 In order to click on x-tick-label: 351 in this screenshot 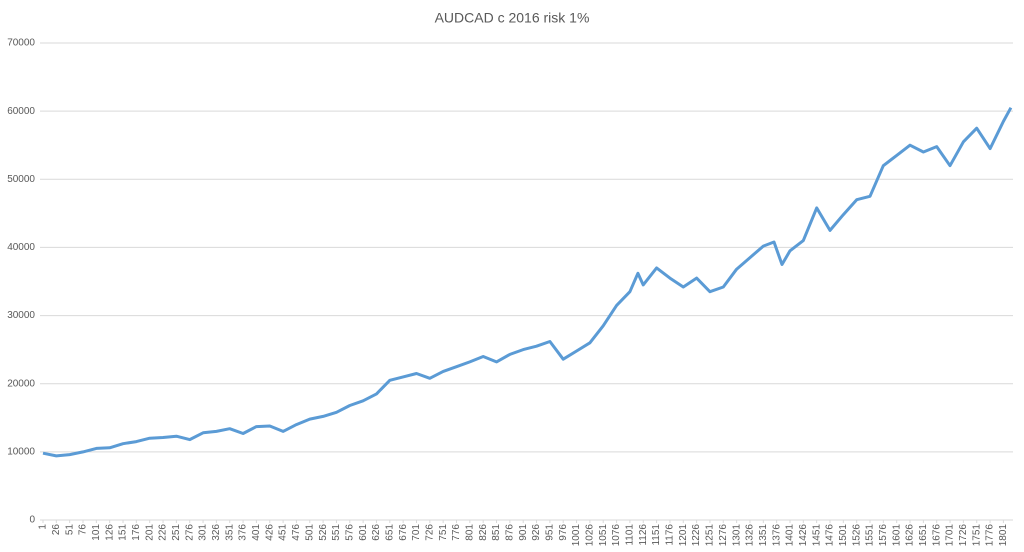, I will do `click(229, 532)`.